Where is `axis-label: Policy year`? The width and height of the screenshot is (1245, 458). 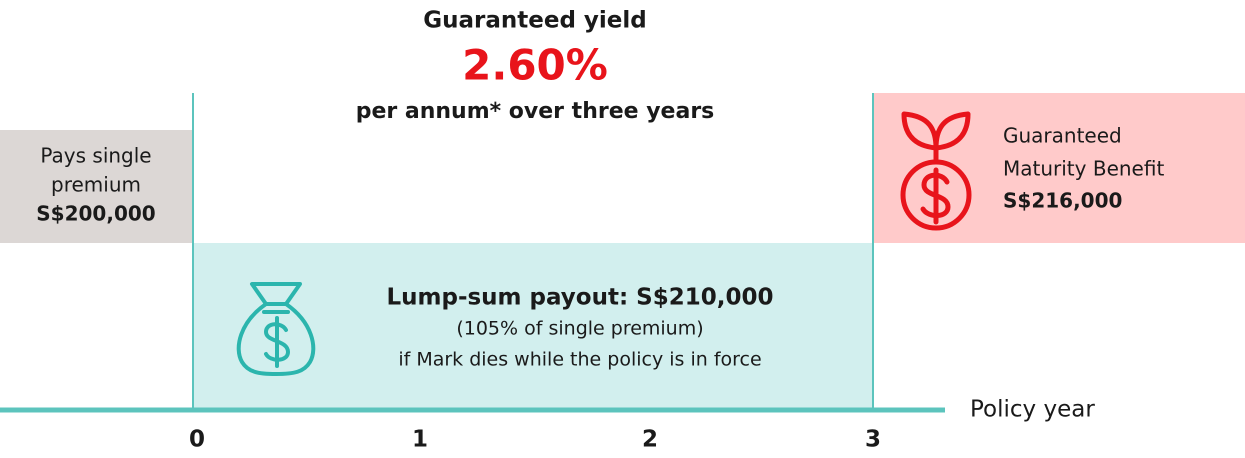
axis-label: Policy year is located at coordinates (1032, 410).